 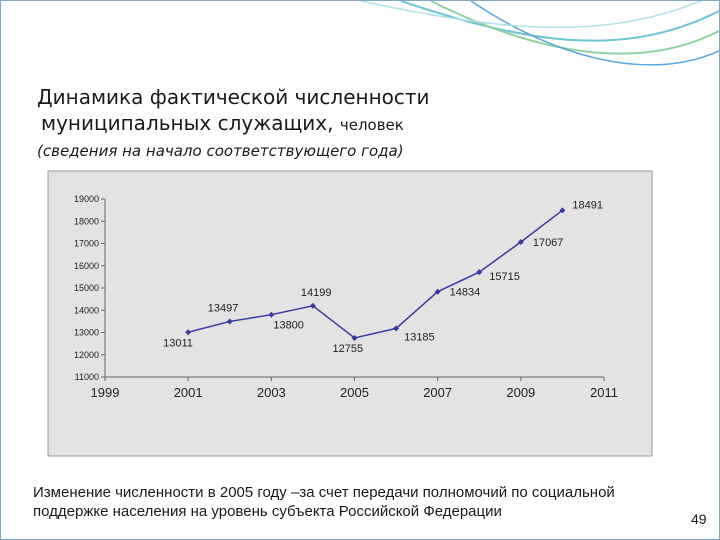 What do you see at coordinates (539, 33) in the screenshot?
I see `decoration` at bounding box center [539, 33].